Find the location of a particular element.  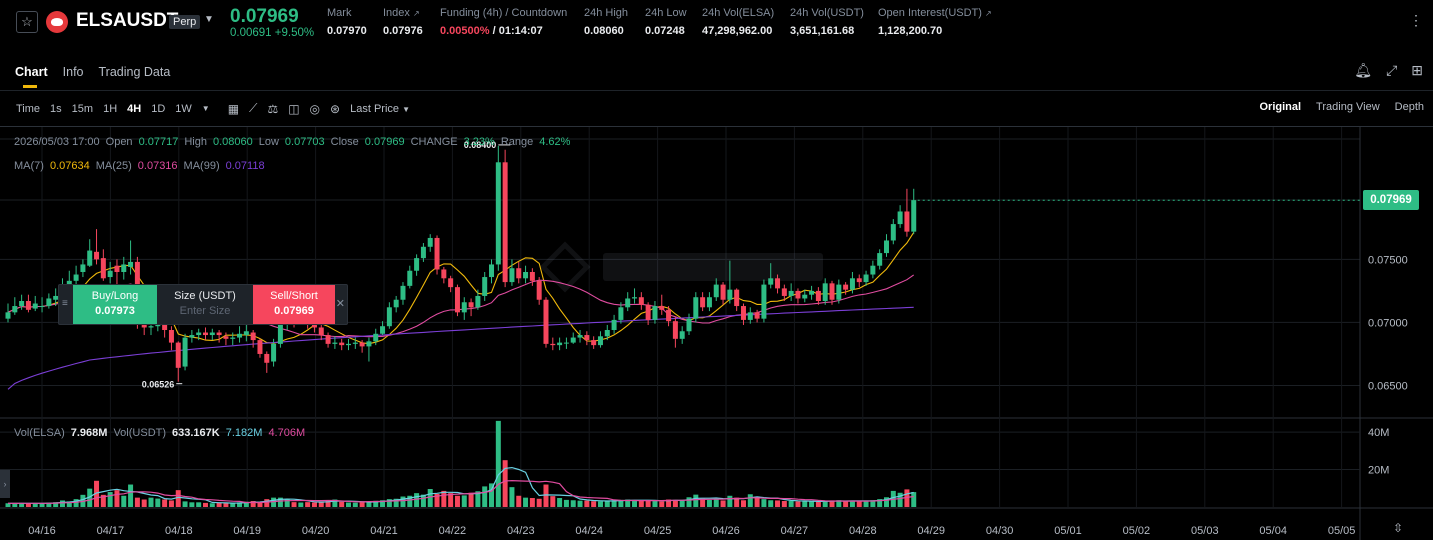

display-settings-icon: ◎ is located at coordinates (315, 108).